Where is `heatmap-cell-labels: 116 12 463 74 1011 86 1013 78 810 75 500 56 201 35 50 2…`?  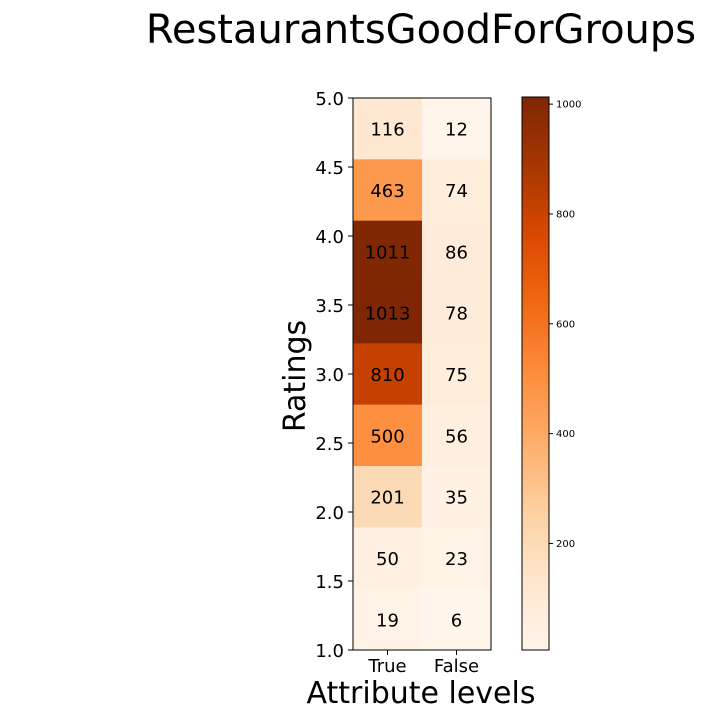 heatmap-cell-labels: 116 12 463 74 1011 86 1013 78 810 75 500 56 201 35 50 2… is located at coordinates (416, 376).